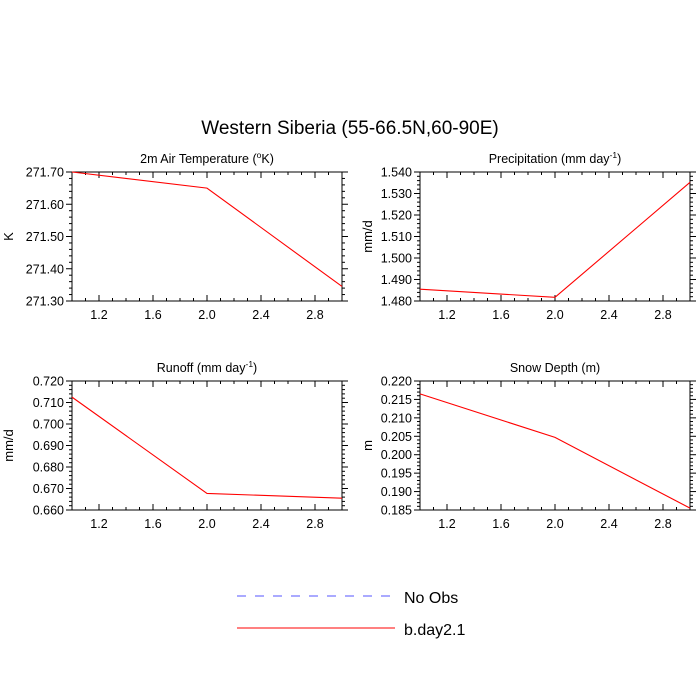 The image size is (700, 700). What do you see at coordinates (45, 269) in the screenshot?
I see `y-tick-label: 271.40` at bounding box center [45, 269].